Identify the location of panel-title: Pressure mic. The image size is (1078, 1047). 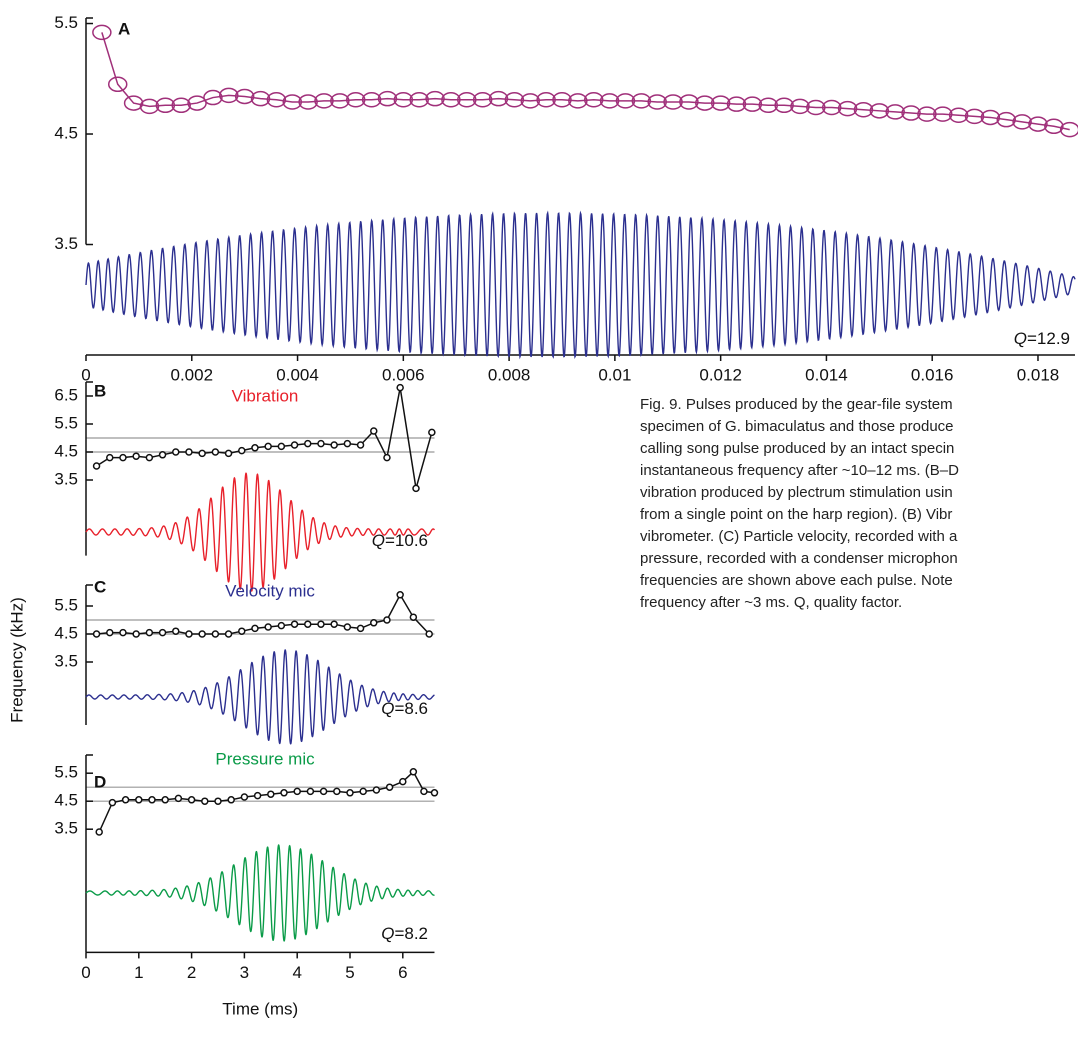
(265, 758).